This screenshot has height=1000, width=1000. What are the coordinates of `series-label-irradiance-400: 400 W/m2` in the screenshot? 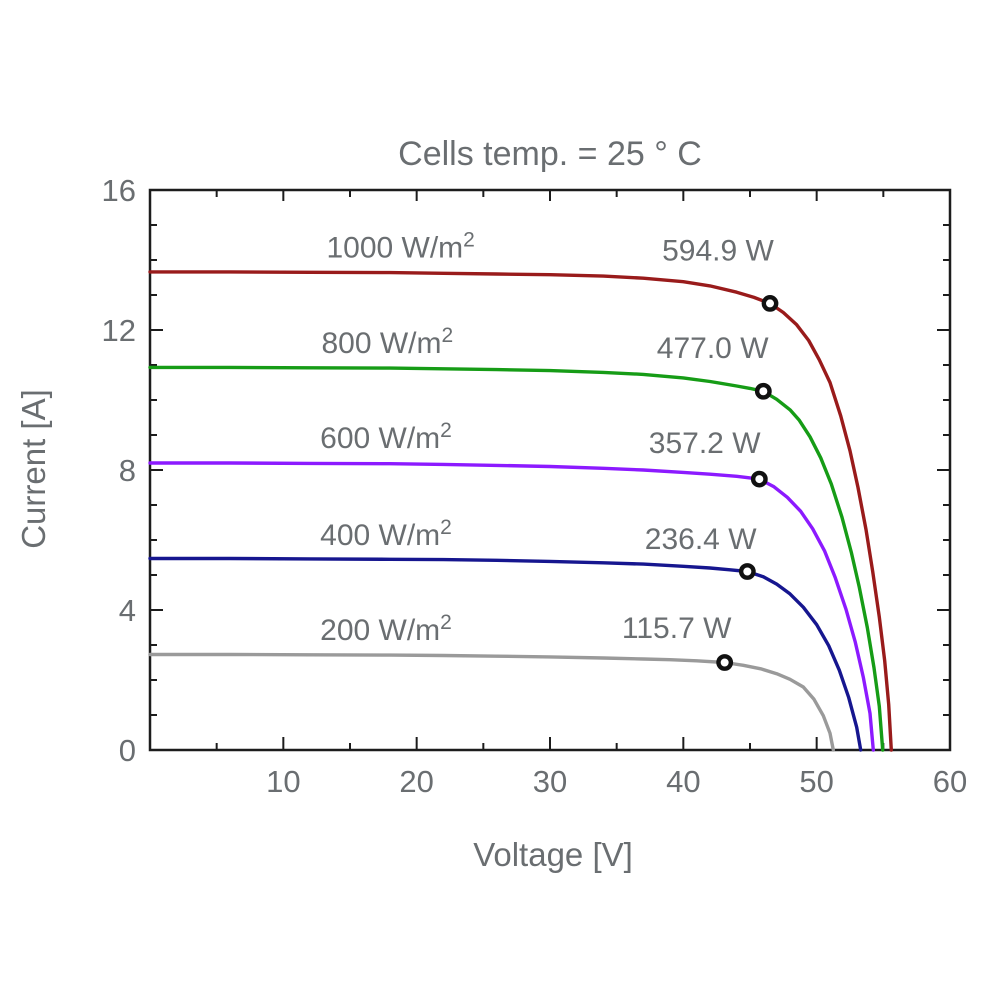 It's located at (386, 534).